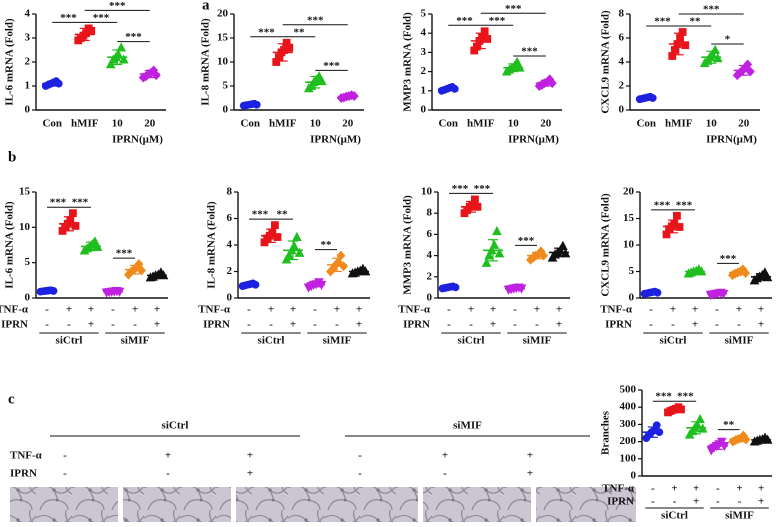 Image resolution: width=778 pixels, height=527 pixels. What do you see at coordinates (537, 341) in the screenshot?
I see `subgroup-label: siMIF` at bounding box center [537, 341].